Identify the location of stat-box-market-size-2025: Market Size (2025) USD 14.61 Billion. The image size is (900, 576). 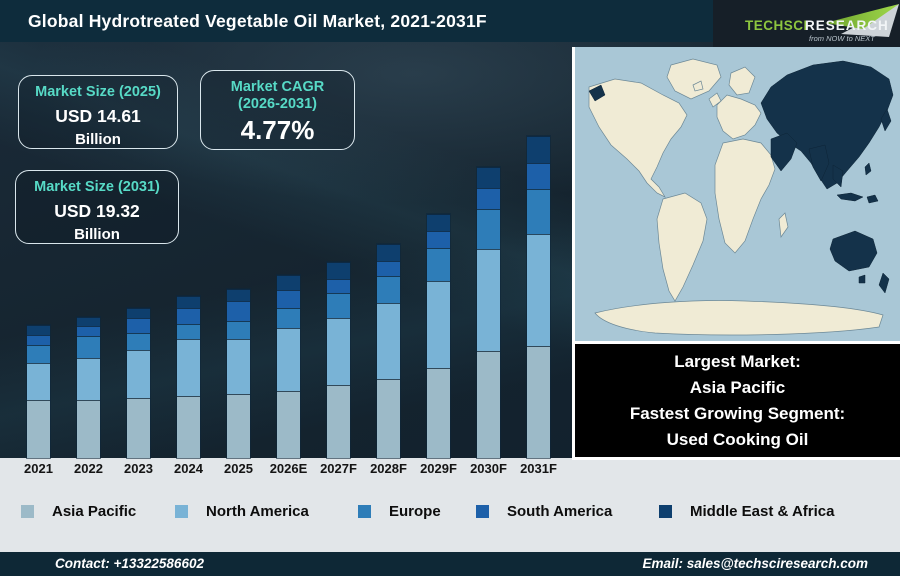
(98, 112).